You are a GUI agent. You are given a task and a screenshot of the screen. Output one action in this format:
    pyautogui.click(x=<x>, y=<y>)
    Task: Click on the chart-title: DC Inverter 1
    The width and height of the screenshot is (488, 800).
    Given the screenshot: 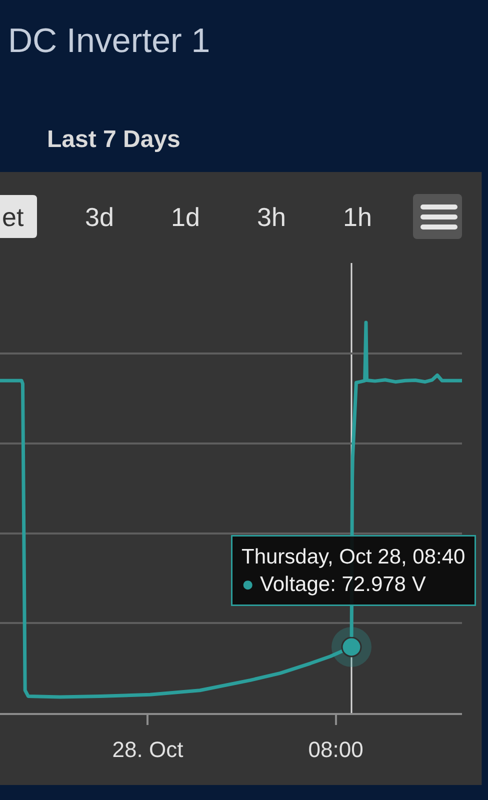 What is the action you would take?
    pyautogui.click(x=109, y=41)
    